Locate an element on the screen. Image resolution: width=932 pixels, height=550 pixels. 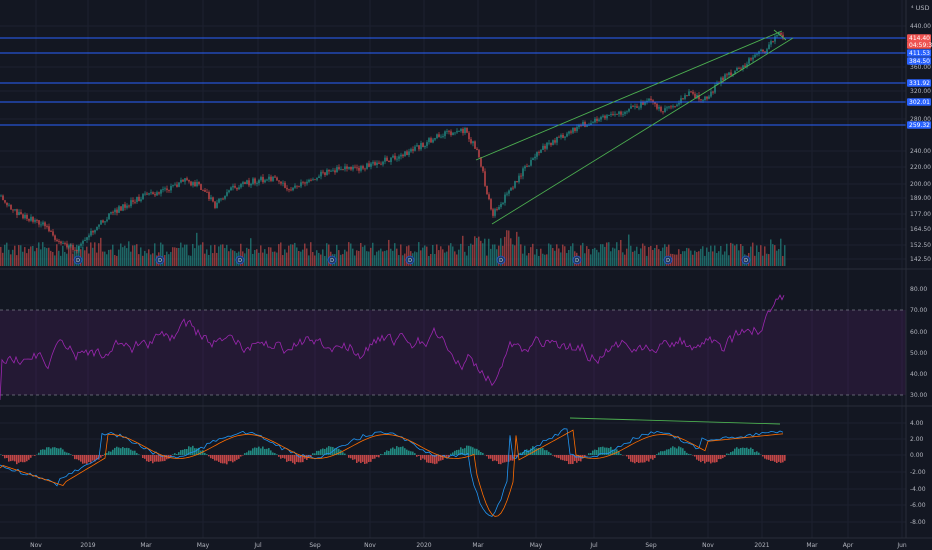
macd-line is located at coordinates (392, 472).